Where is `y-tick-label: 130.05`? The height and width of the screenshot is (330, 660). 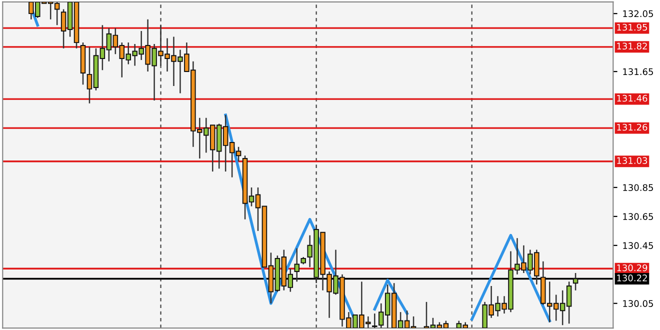 y-tick-label: 130.05 is located at coordinates (638, 303).